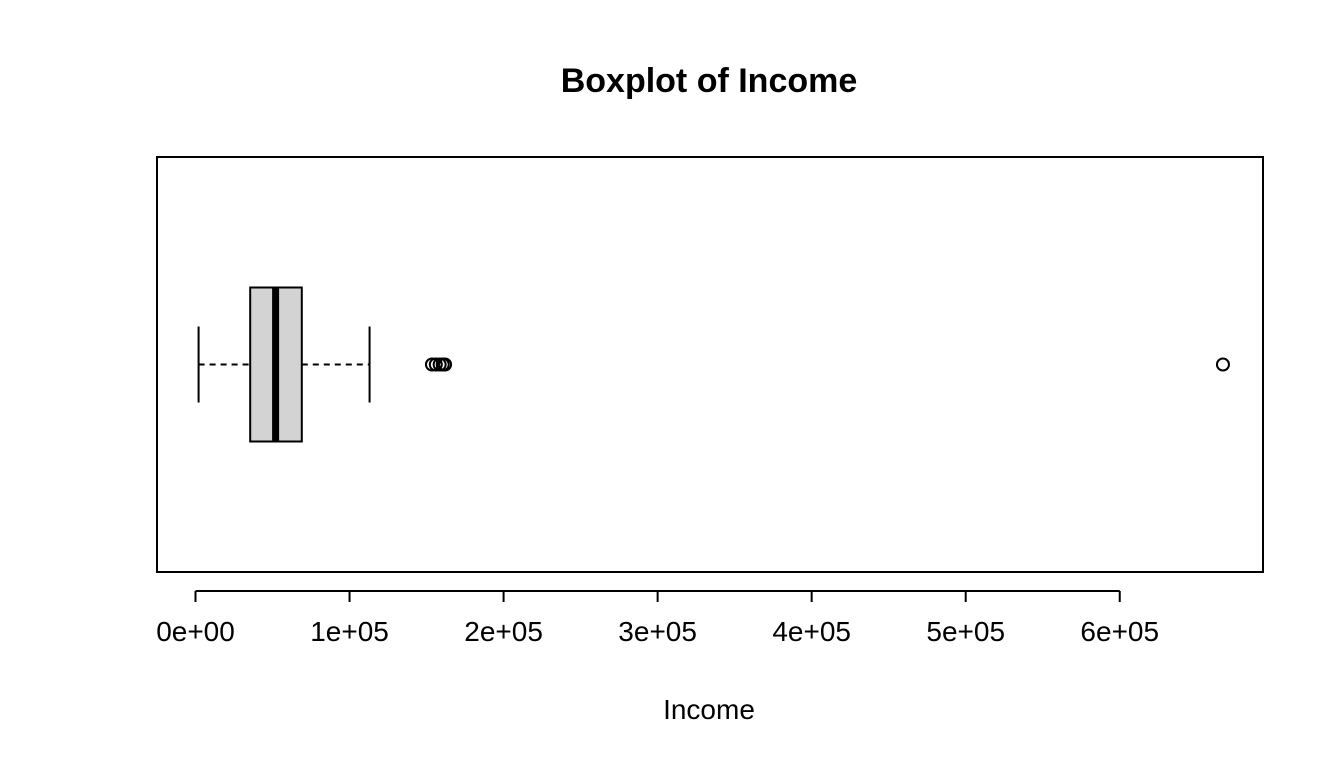 The height and width of the screenshot is (768, 1344). I want to click on x-tick-label: 0e+00, so click(195, 631).